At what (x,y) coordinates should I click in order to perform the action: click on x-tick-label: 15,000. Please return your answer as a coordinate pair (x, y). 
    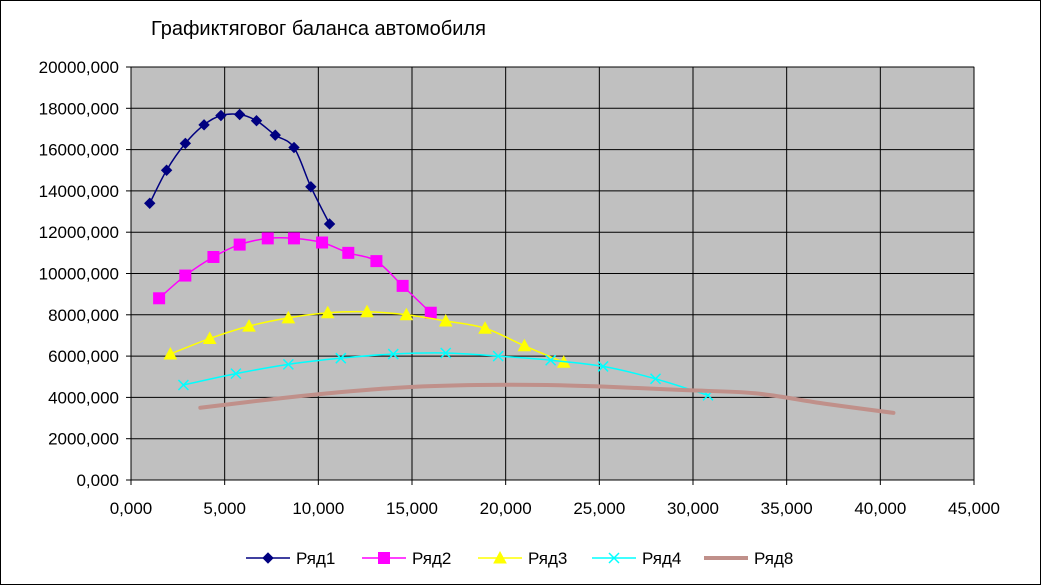
    Looking at the image, I should click on (412, 508).